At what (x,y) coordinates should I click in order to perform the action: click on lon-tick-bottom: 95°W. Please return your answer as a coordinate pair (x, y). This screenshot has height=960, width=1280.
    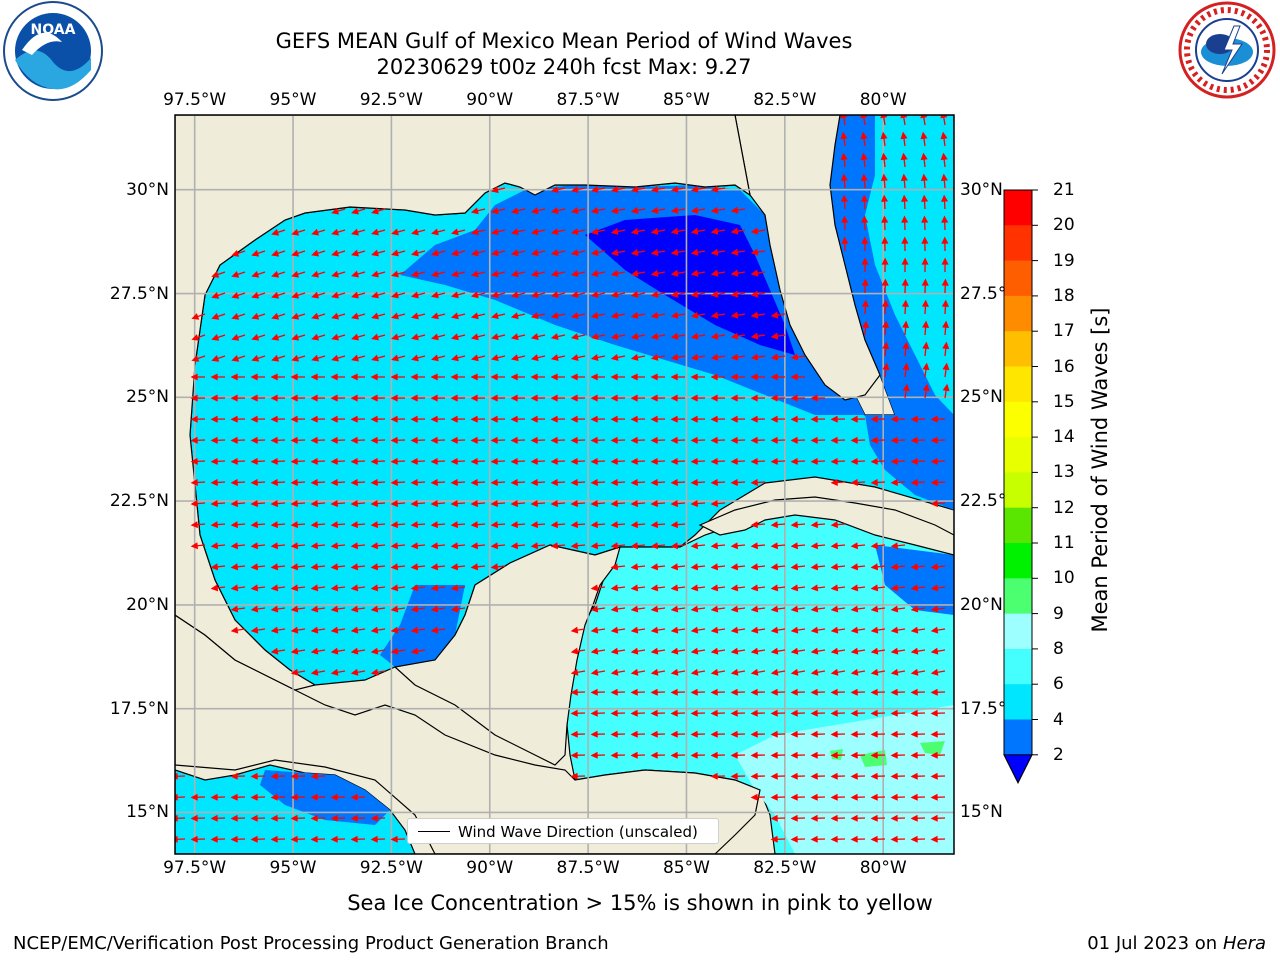
    Looking at the image, I should click on (293, 868).